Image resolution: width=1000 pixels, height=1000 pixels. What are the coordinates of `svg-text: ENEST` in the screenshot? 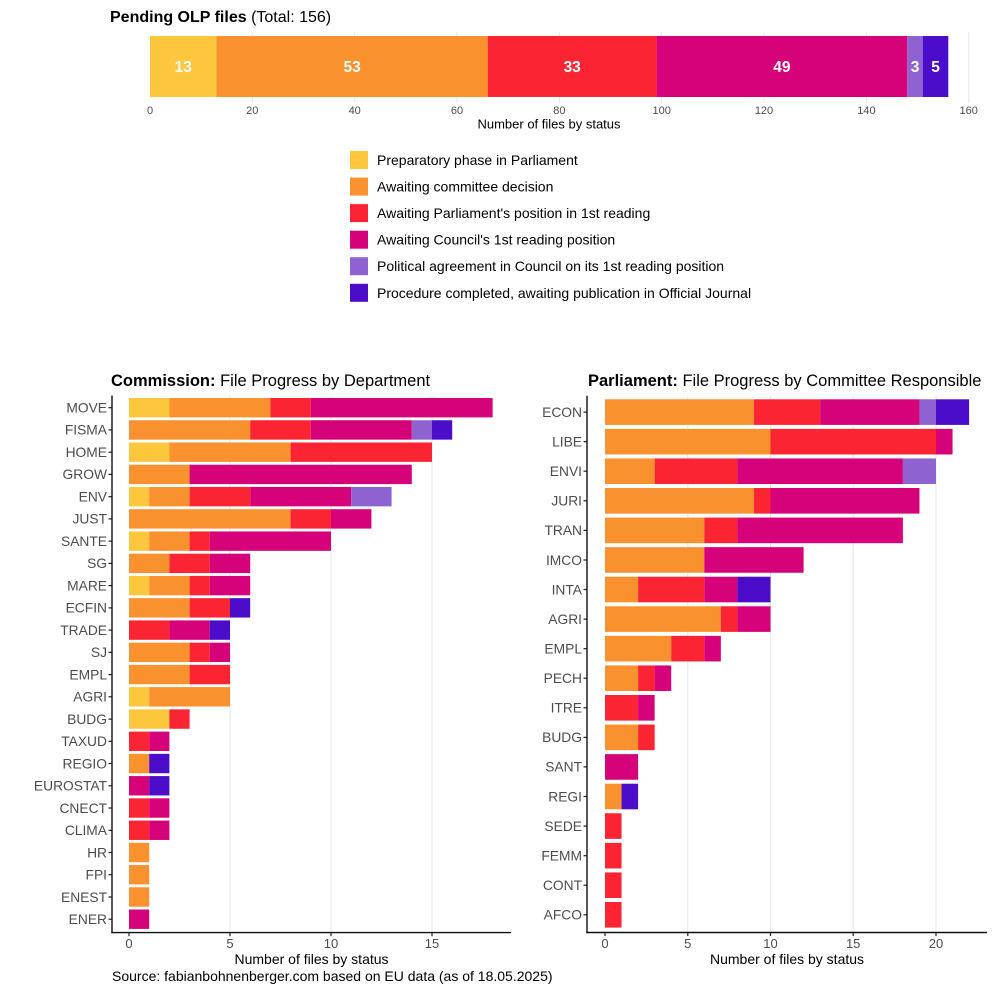 It's located at (84, 897).